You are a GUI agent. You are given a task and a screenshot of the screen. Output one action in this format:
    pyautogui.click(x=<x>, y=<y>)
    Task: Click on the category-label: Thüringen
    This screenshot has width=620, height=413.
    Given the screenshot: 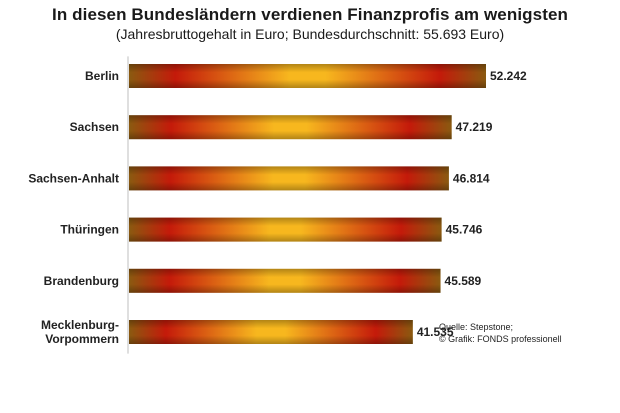 What is the action you would take?
    pyautogui.click(x=89, y=230)
    